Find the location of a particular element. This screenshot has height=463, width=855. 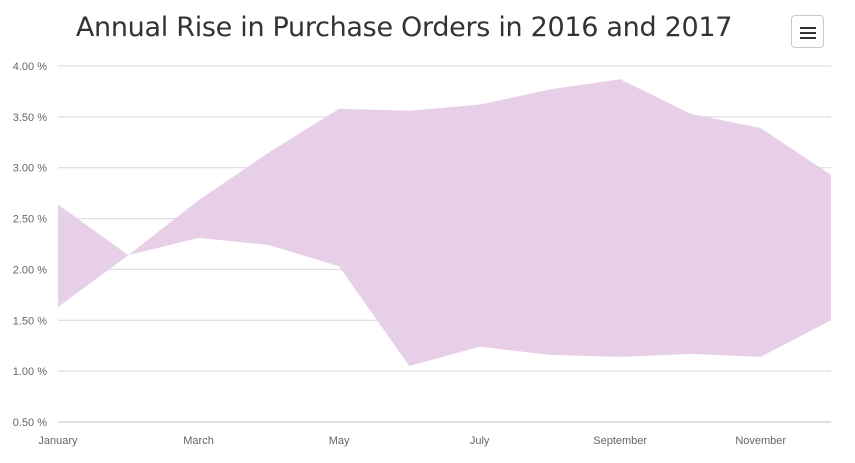

y-tick-label: 0.50 % is located at coordinates (30, 423).